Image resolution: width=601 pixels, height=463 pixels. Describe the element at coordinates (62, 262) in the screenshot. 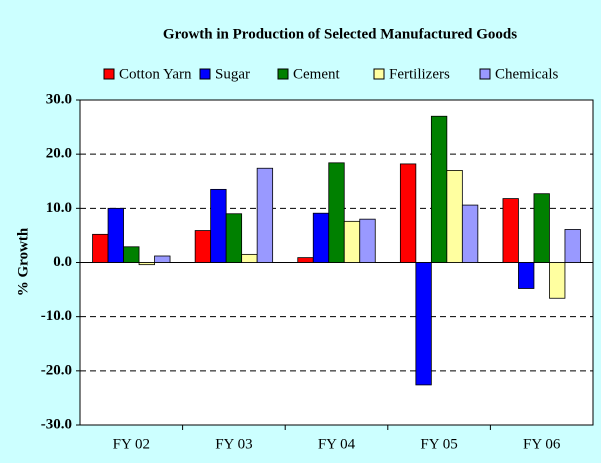

I see `y-tick-label: 0.0` at that location.